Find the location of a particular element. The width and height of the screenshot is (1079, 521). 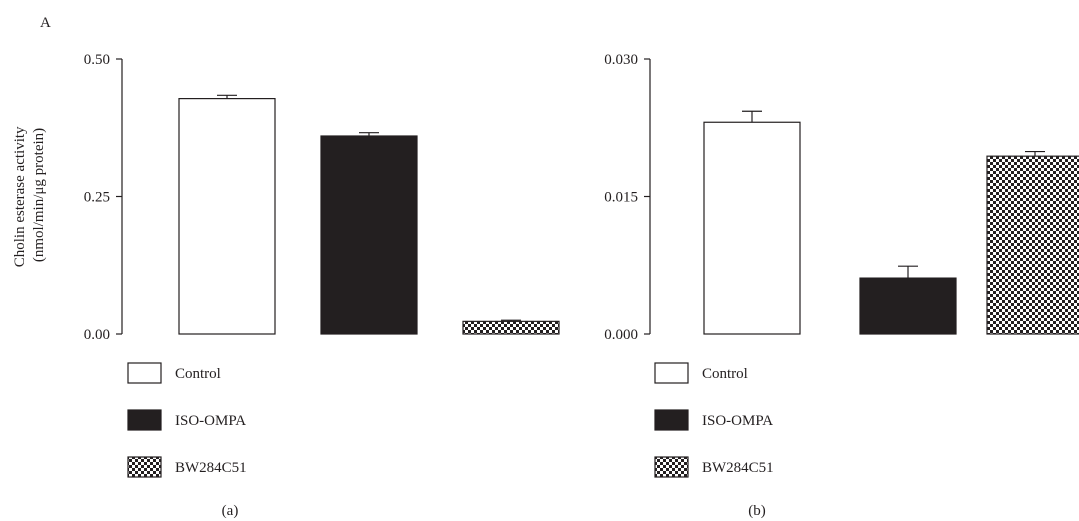

panel-b-legend: Control ISO-OMPA BW284C51 is located at coordinates (714, 420).